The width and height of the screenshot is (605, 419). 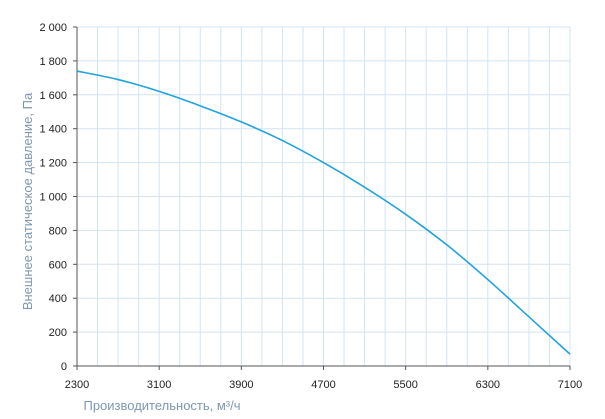 What do you see at coordinates (405, 385) in the screenshot?
I see `x-tick-label: 5500` at bounding box center [405, 385].